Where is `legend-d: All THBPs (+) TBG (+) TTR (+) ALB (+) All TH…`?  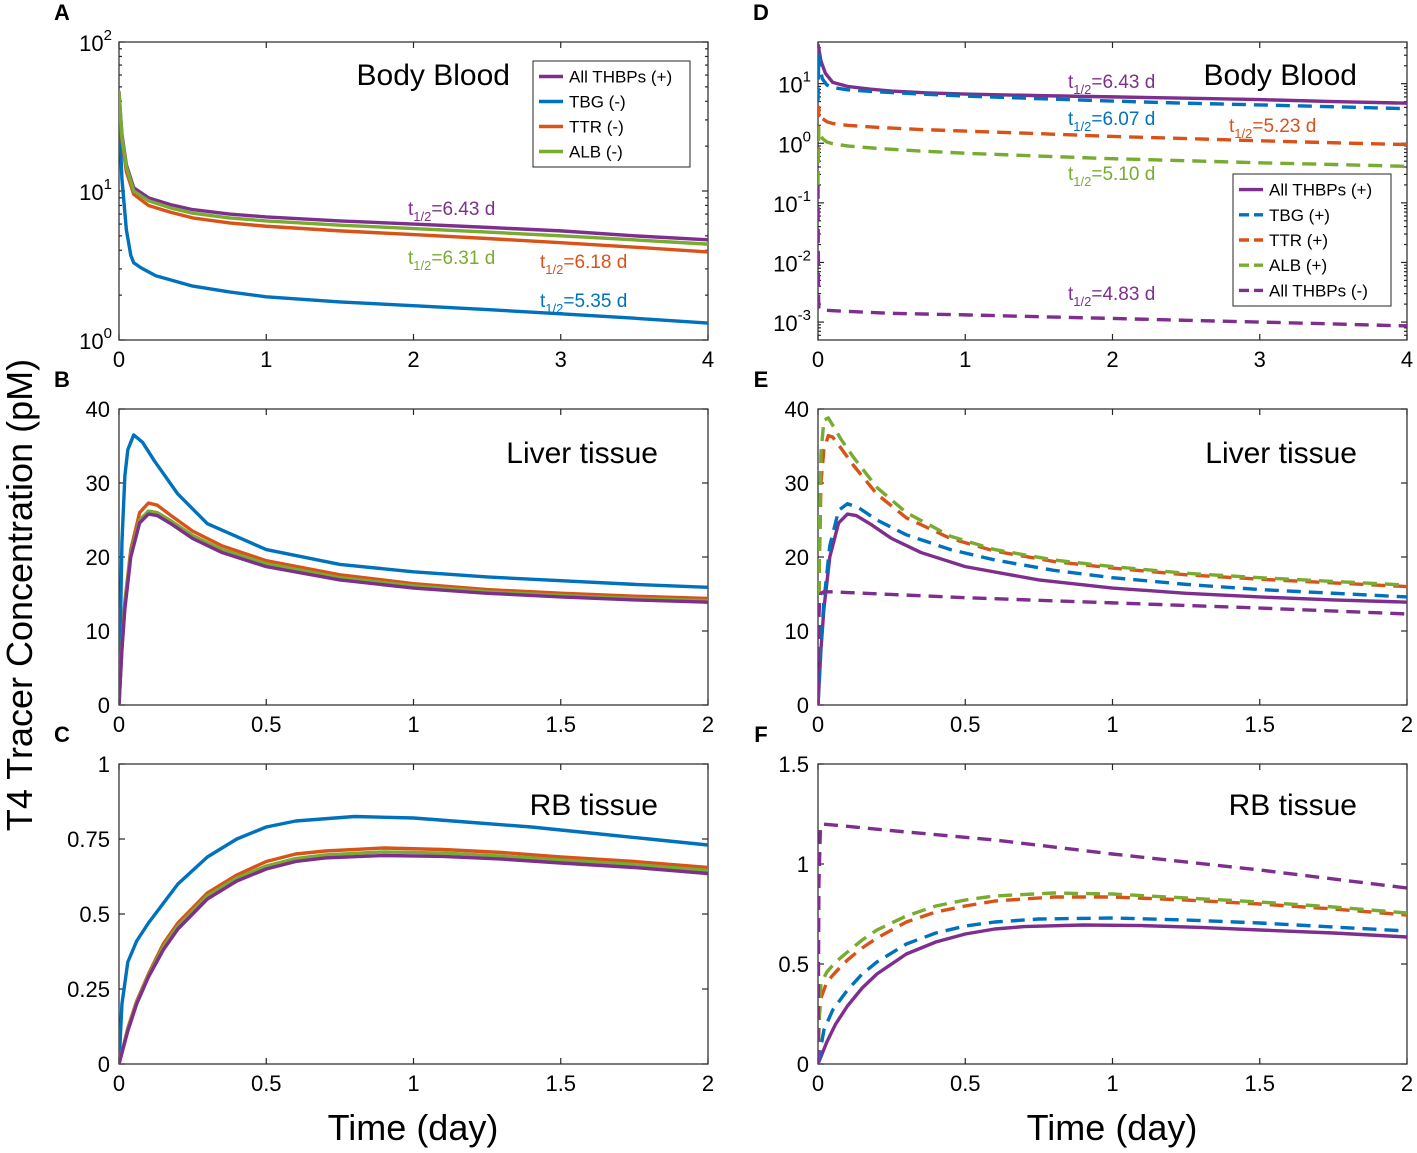 legend-d: All THBPs (+) TBG (+) TTR (+) ALB (+) All TH… is located at coordinates (1312, 240).